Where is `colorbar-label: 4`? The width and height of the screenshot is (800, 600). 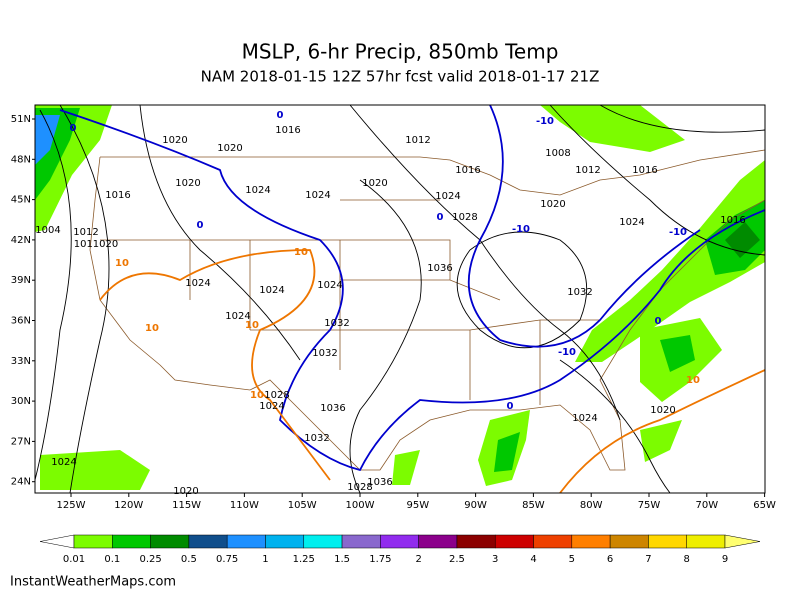
colorbar-label: 4 is located at coordinates (533, 559).